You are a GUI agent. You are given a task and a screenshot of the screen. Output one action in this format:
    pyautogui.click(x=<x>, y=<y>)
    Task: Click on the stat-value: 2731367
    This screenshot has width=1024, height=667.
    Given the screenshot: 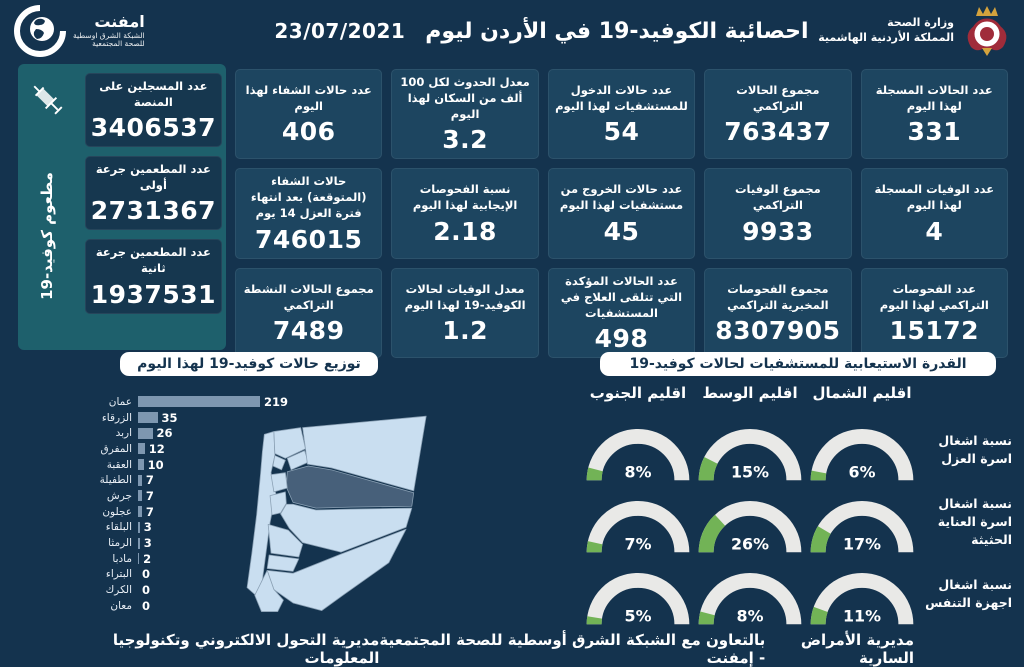 What is the action you would take?
    pyautogui.click(x=153, y=211)
    